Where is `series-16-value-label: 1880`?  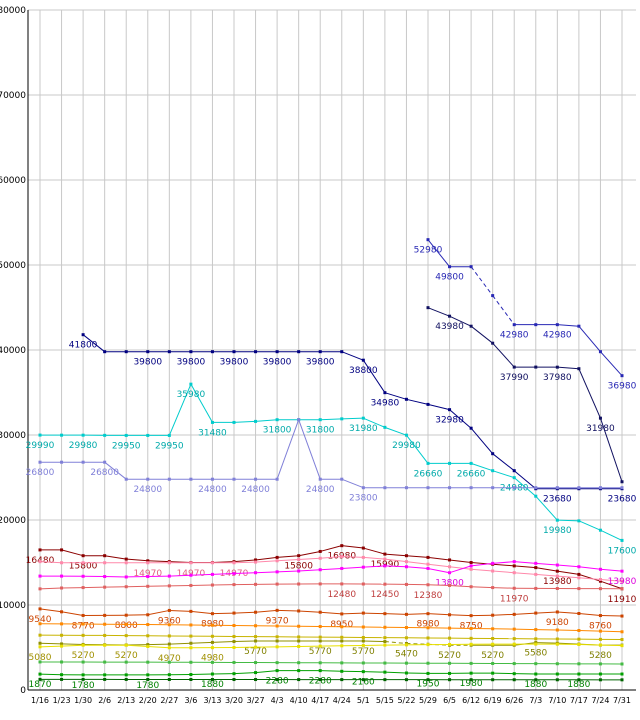 series-16-value-label: 1880 is located at coordinates (535, 685).